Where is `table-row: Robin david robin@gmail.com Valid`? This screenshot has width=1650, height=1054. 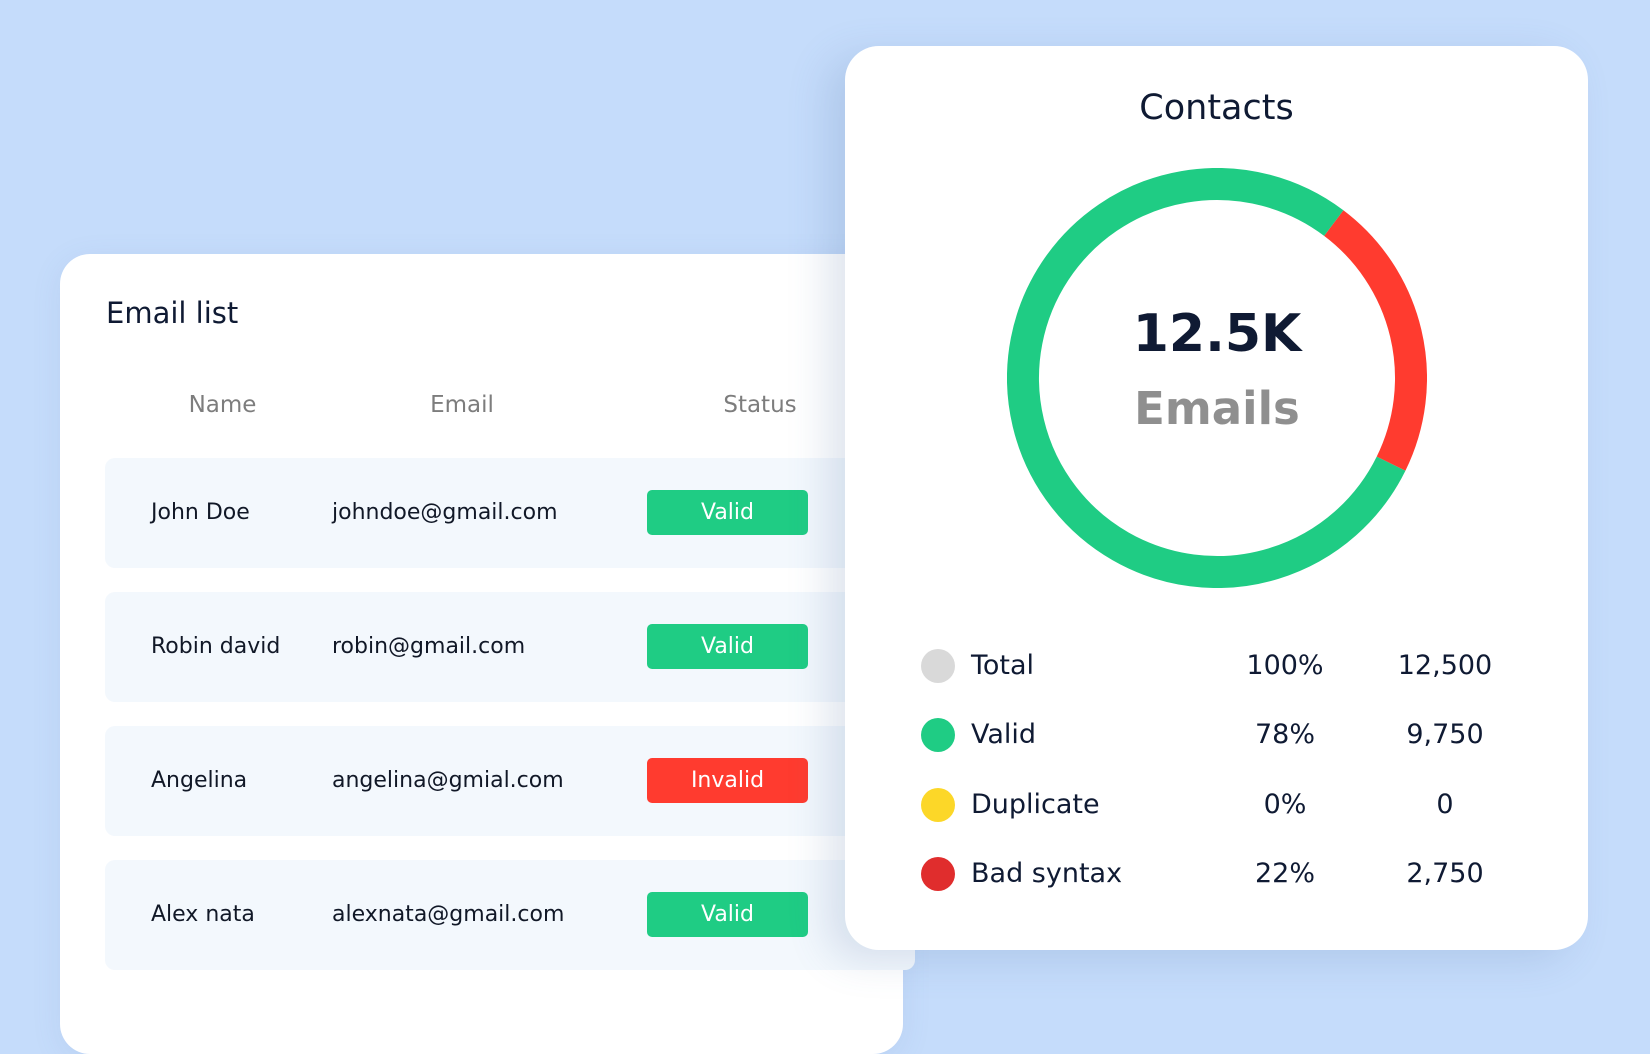
table-row: Robin david robin@gmail.com Valid is located at coordinates (510, 647).